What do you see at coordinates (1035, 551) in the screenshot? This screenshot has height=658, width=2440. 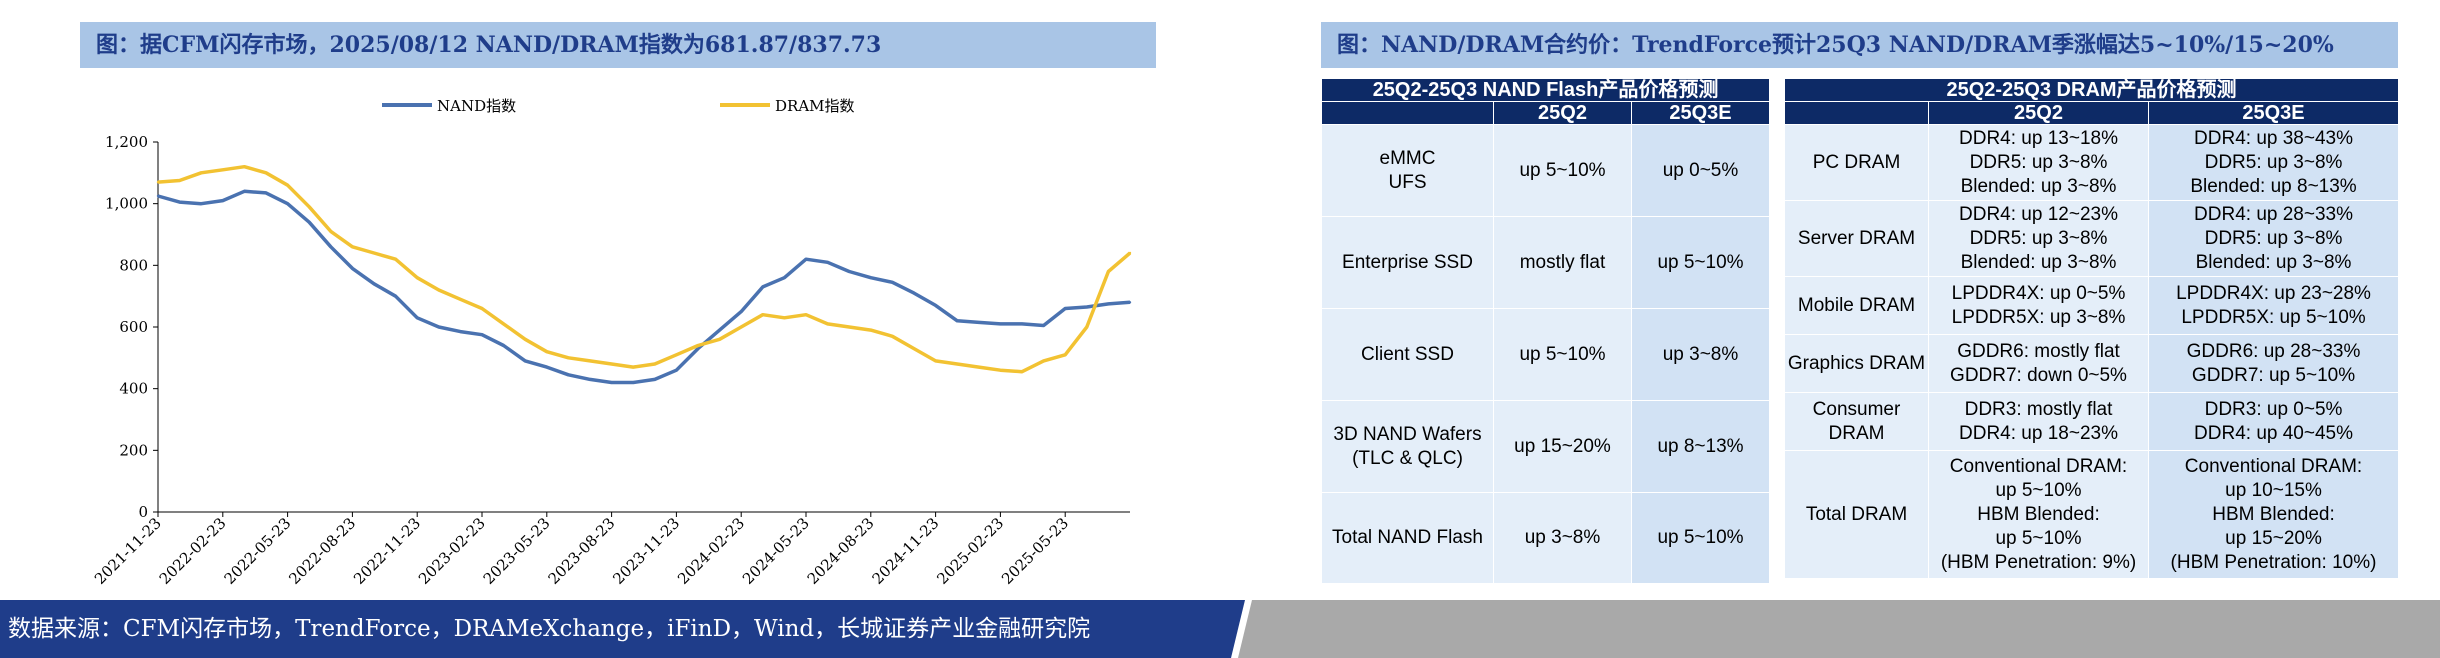 I see `x-tick-label: 2025-05-23` at bounding box center [1035, 551].